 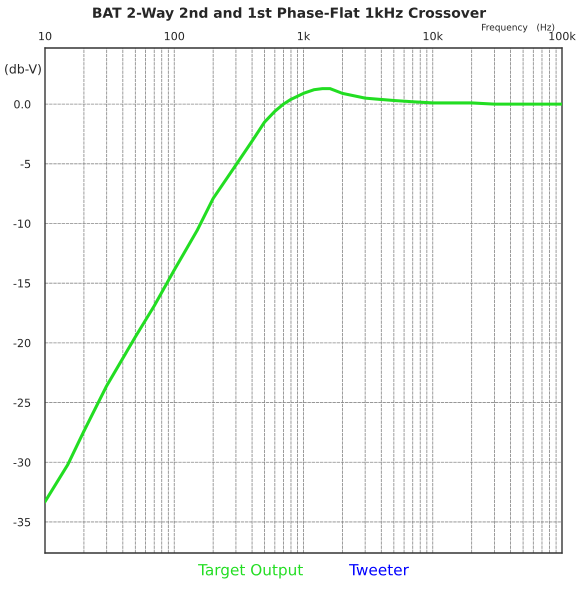 What do you see at coordinates (250, 571) in the screenshot?
I see `text: Target Output` at bounding box center [250, 571].